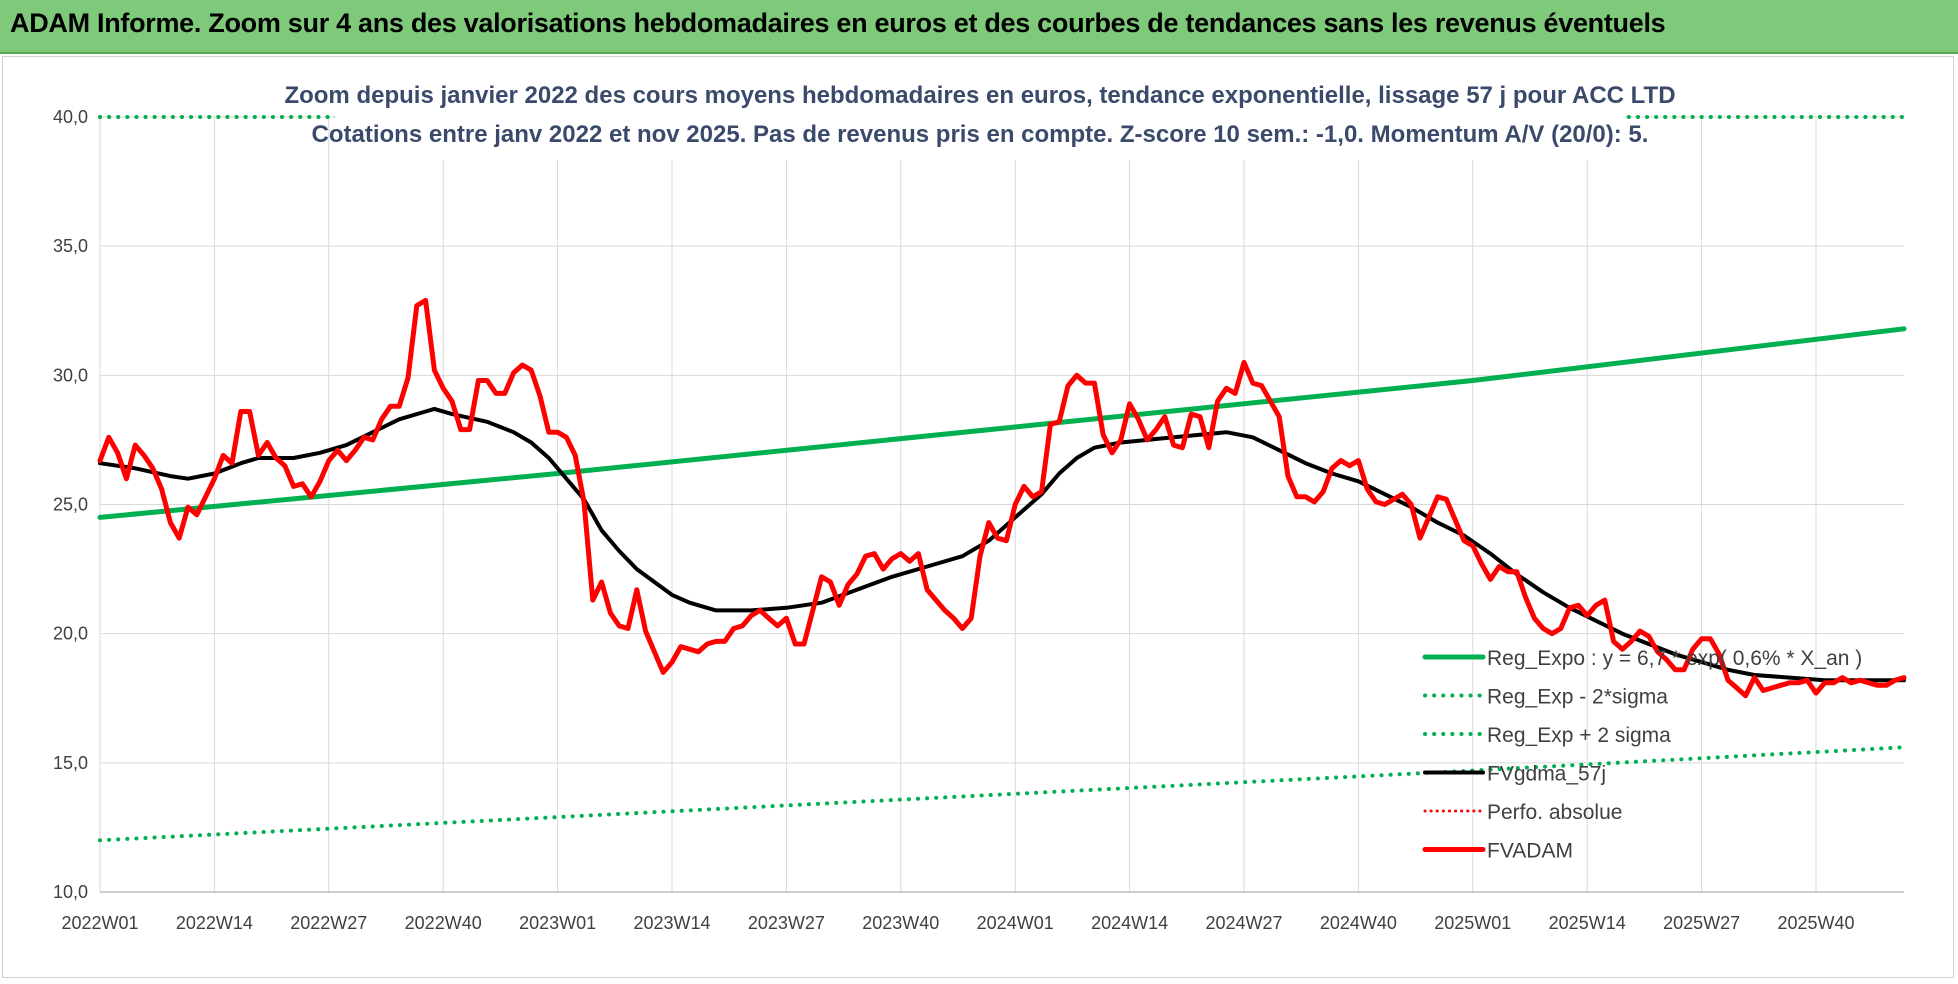 This screenshot has width=1958, height=984. What do you see at coordinates (70, 763) in the screenshot?
I see `y-tick-label: 15,0` at bounding box center [70, 763].